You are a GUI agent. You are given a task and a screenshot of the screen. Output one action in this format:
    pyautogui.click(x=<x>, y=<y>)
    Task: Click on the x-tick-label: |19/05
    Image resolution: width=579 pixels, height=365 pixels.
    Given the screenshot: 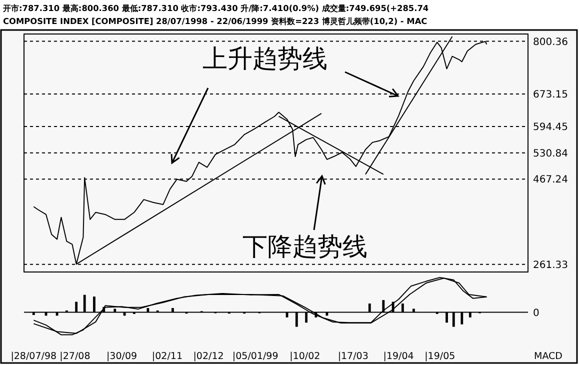 What is the action you would take?
    pyautogui.click(x=440, y=356)
    